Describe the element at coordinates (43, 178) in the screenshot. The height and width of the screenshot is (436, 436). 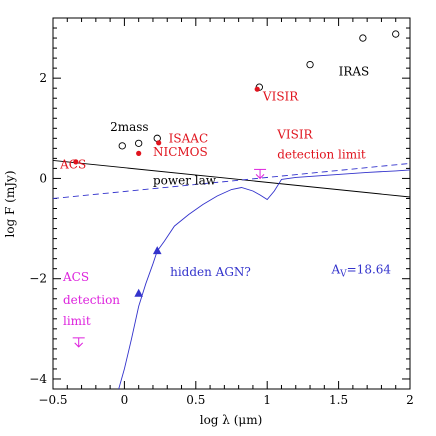
I see `y-tick-label: 0` at that location.